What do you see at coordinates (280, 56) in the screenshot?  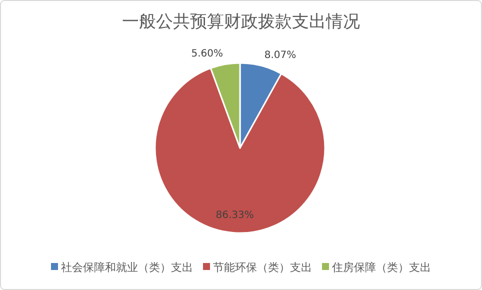 I see `data-label: 8.07%` at bounding box center [280, 56].